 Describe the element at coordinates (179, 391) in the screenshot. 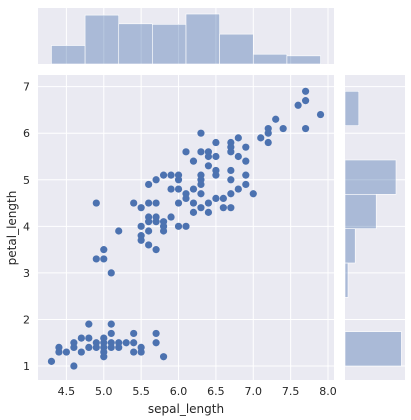

I see `x-tick-label: 6.0` at that location.